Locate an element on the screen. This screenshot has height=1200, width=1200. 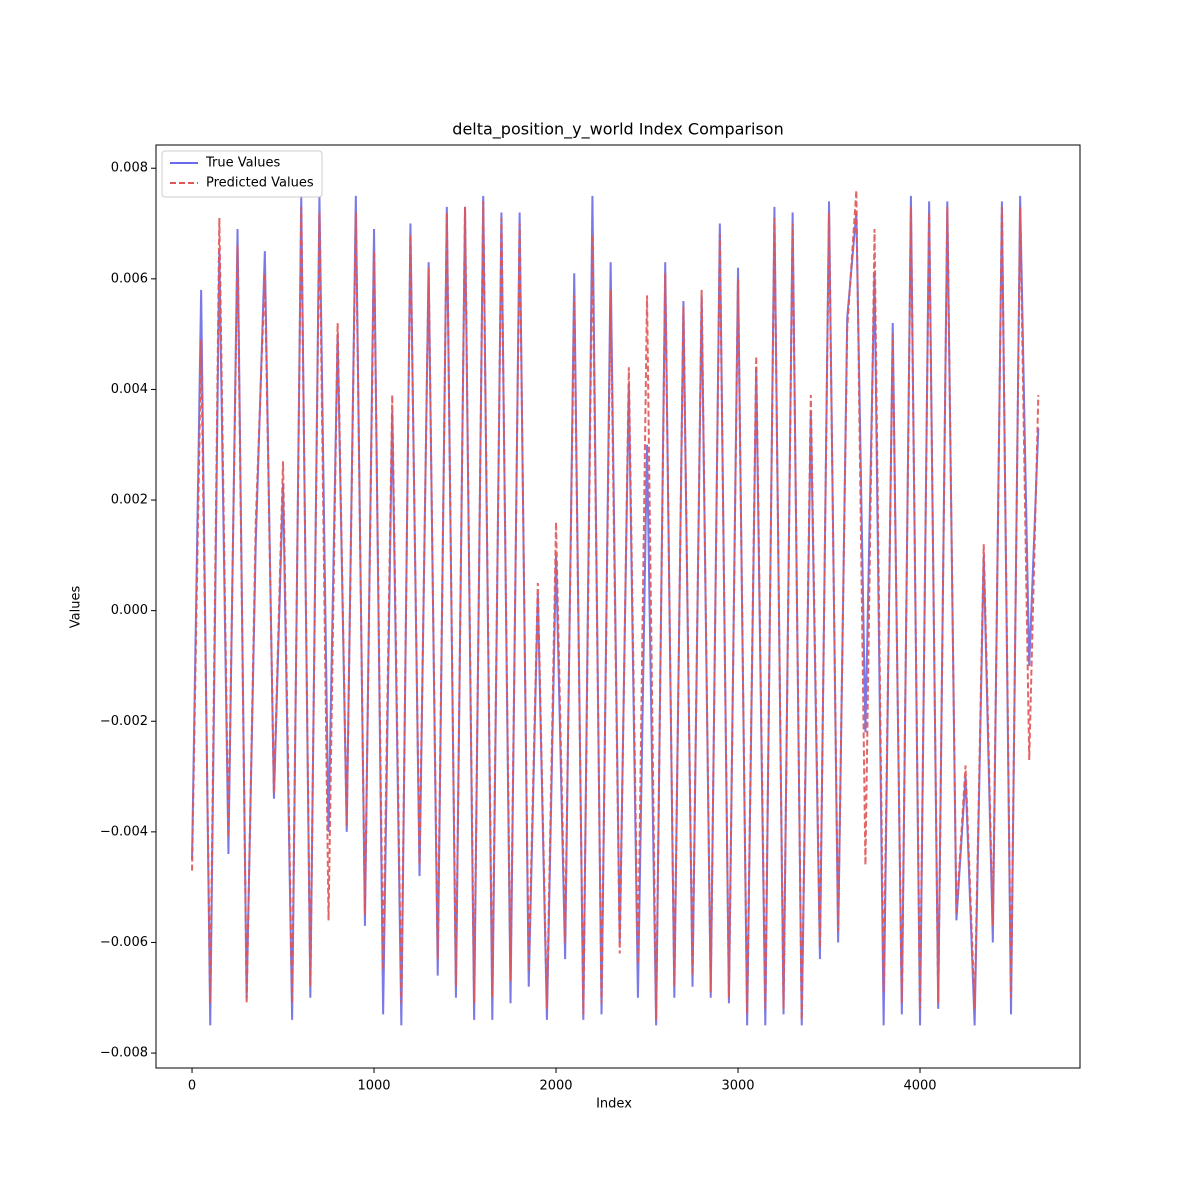
legend-label: Predicted Values is located at coordinates (260, 183).